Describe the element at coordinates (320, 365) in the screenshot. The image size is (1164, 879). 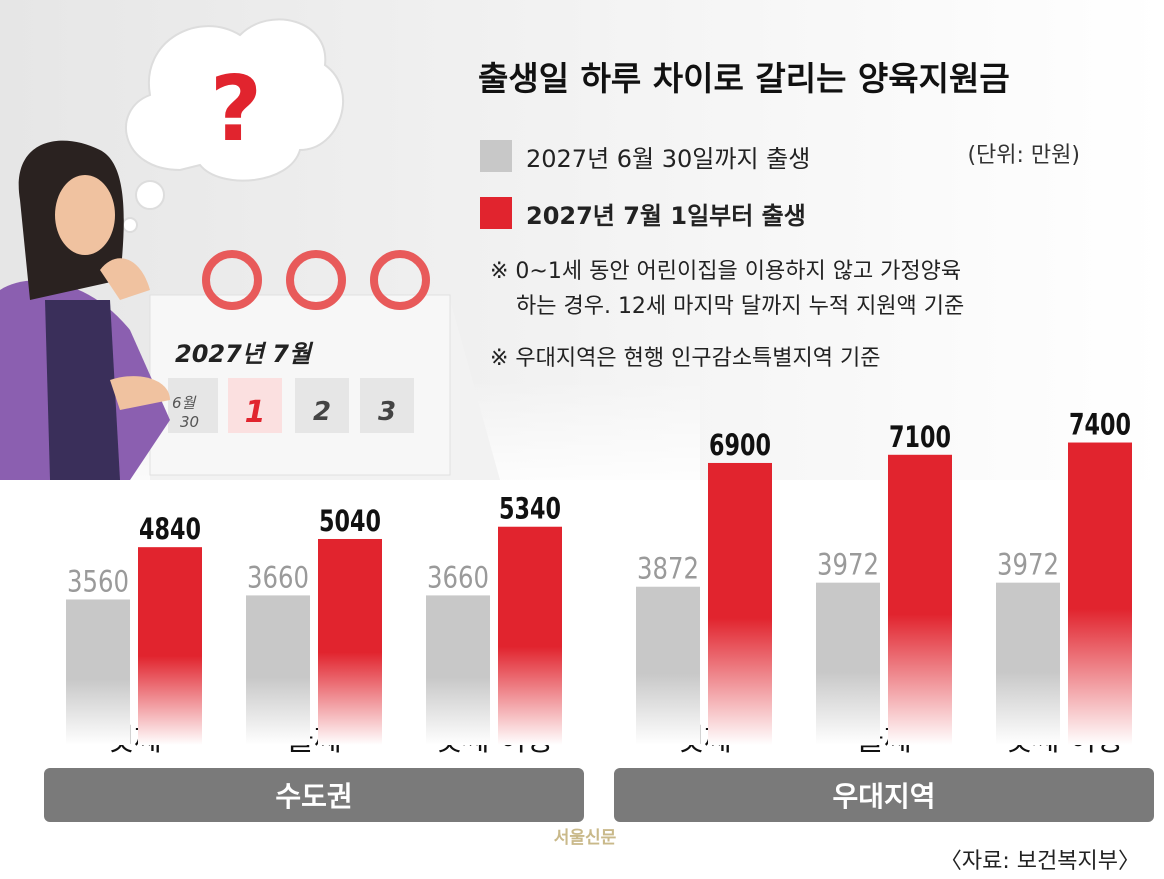
I see `calendar: 2027년 7월 9 6월 30 1 2 3` at that location.